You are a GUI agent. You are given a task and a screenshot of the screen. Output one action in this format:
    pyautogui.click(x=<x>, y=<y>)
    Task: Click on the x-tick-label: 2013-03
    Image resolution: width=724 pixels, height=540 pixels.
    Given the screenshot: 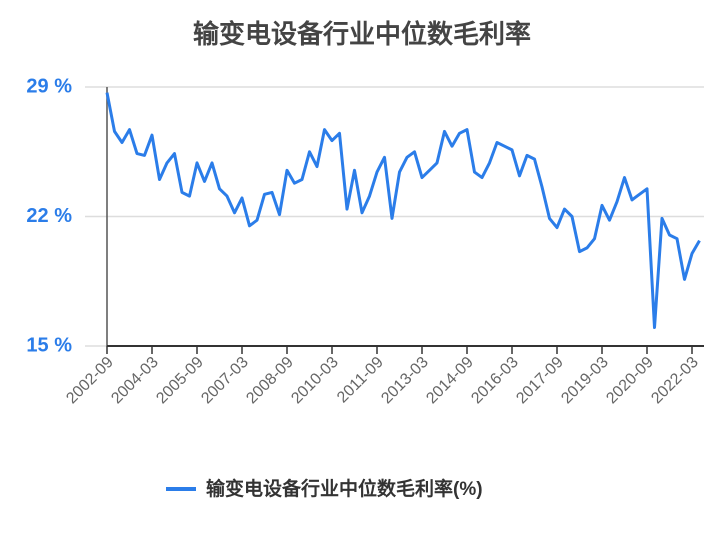 What is the action you would take?
    pyautogui.click(x=405, y=381)
    